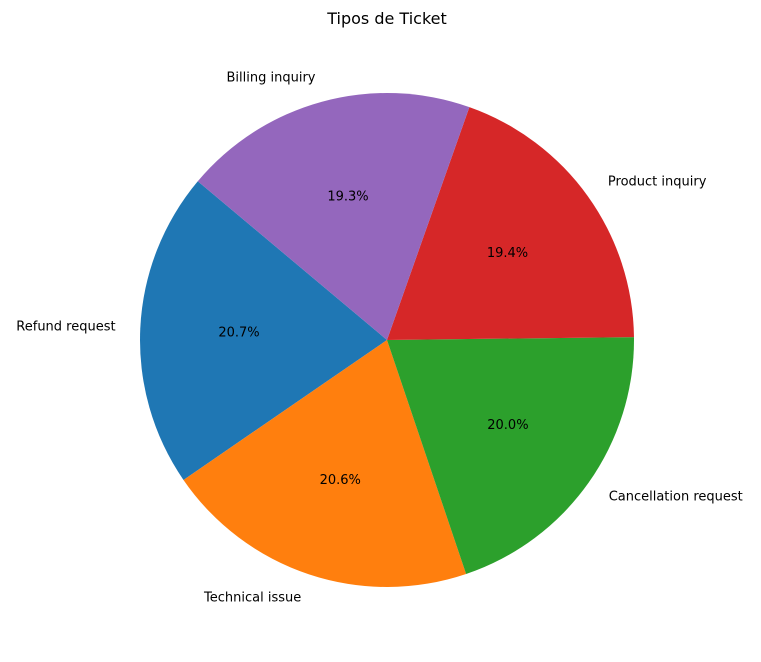  I want to click on slice-label-refund-request: Refund request, so click(65, 327).